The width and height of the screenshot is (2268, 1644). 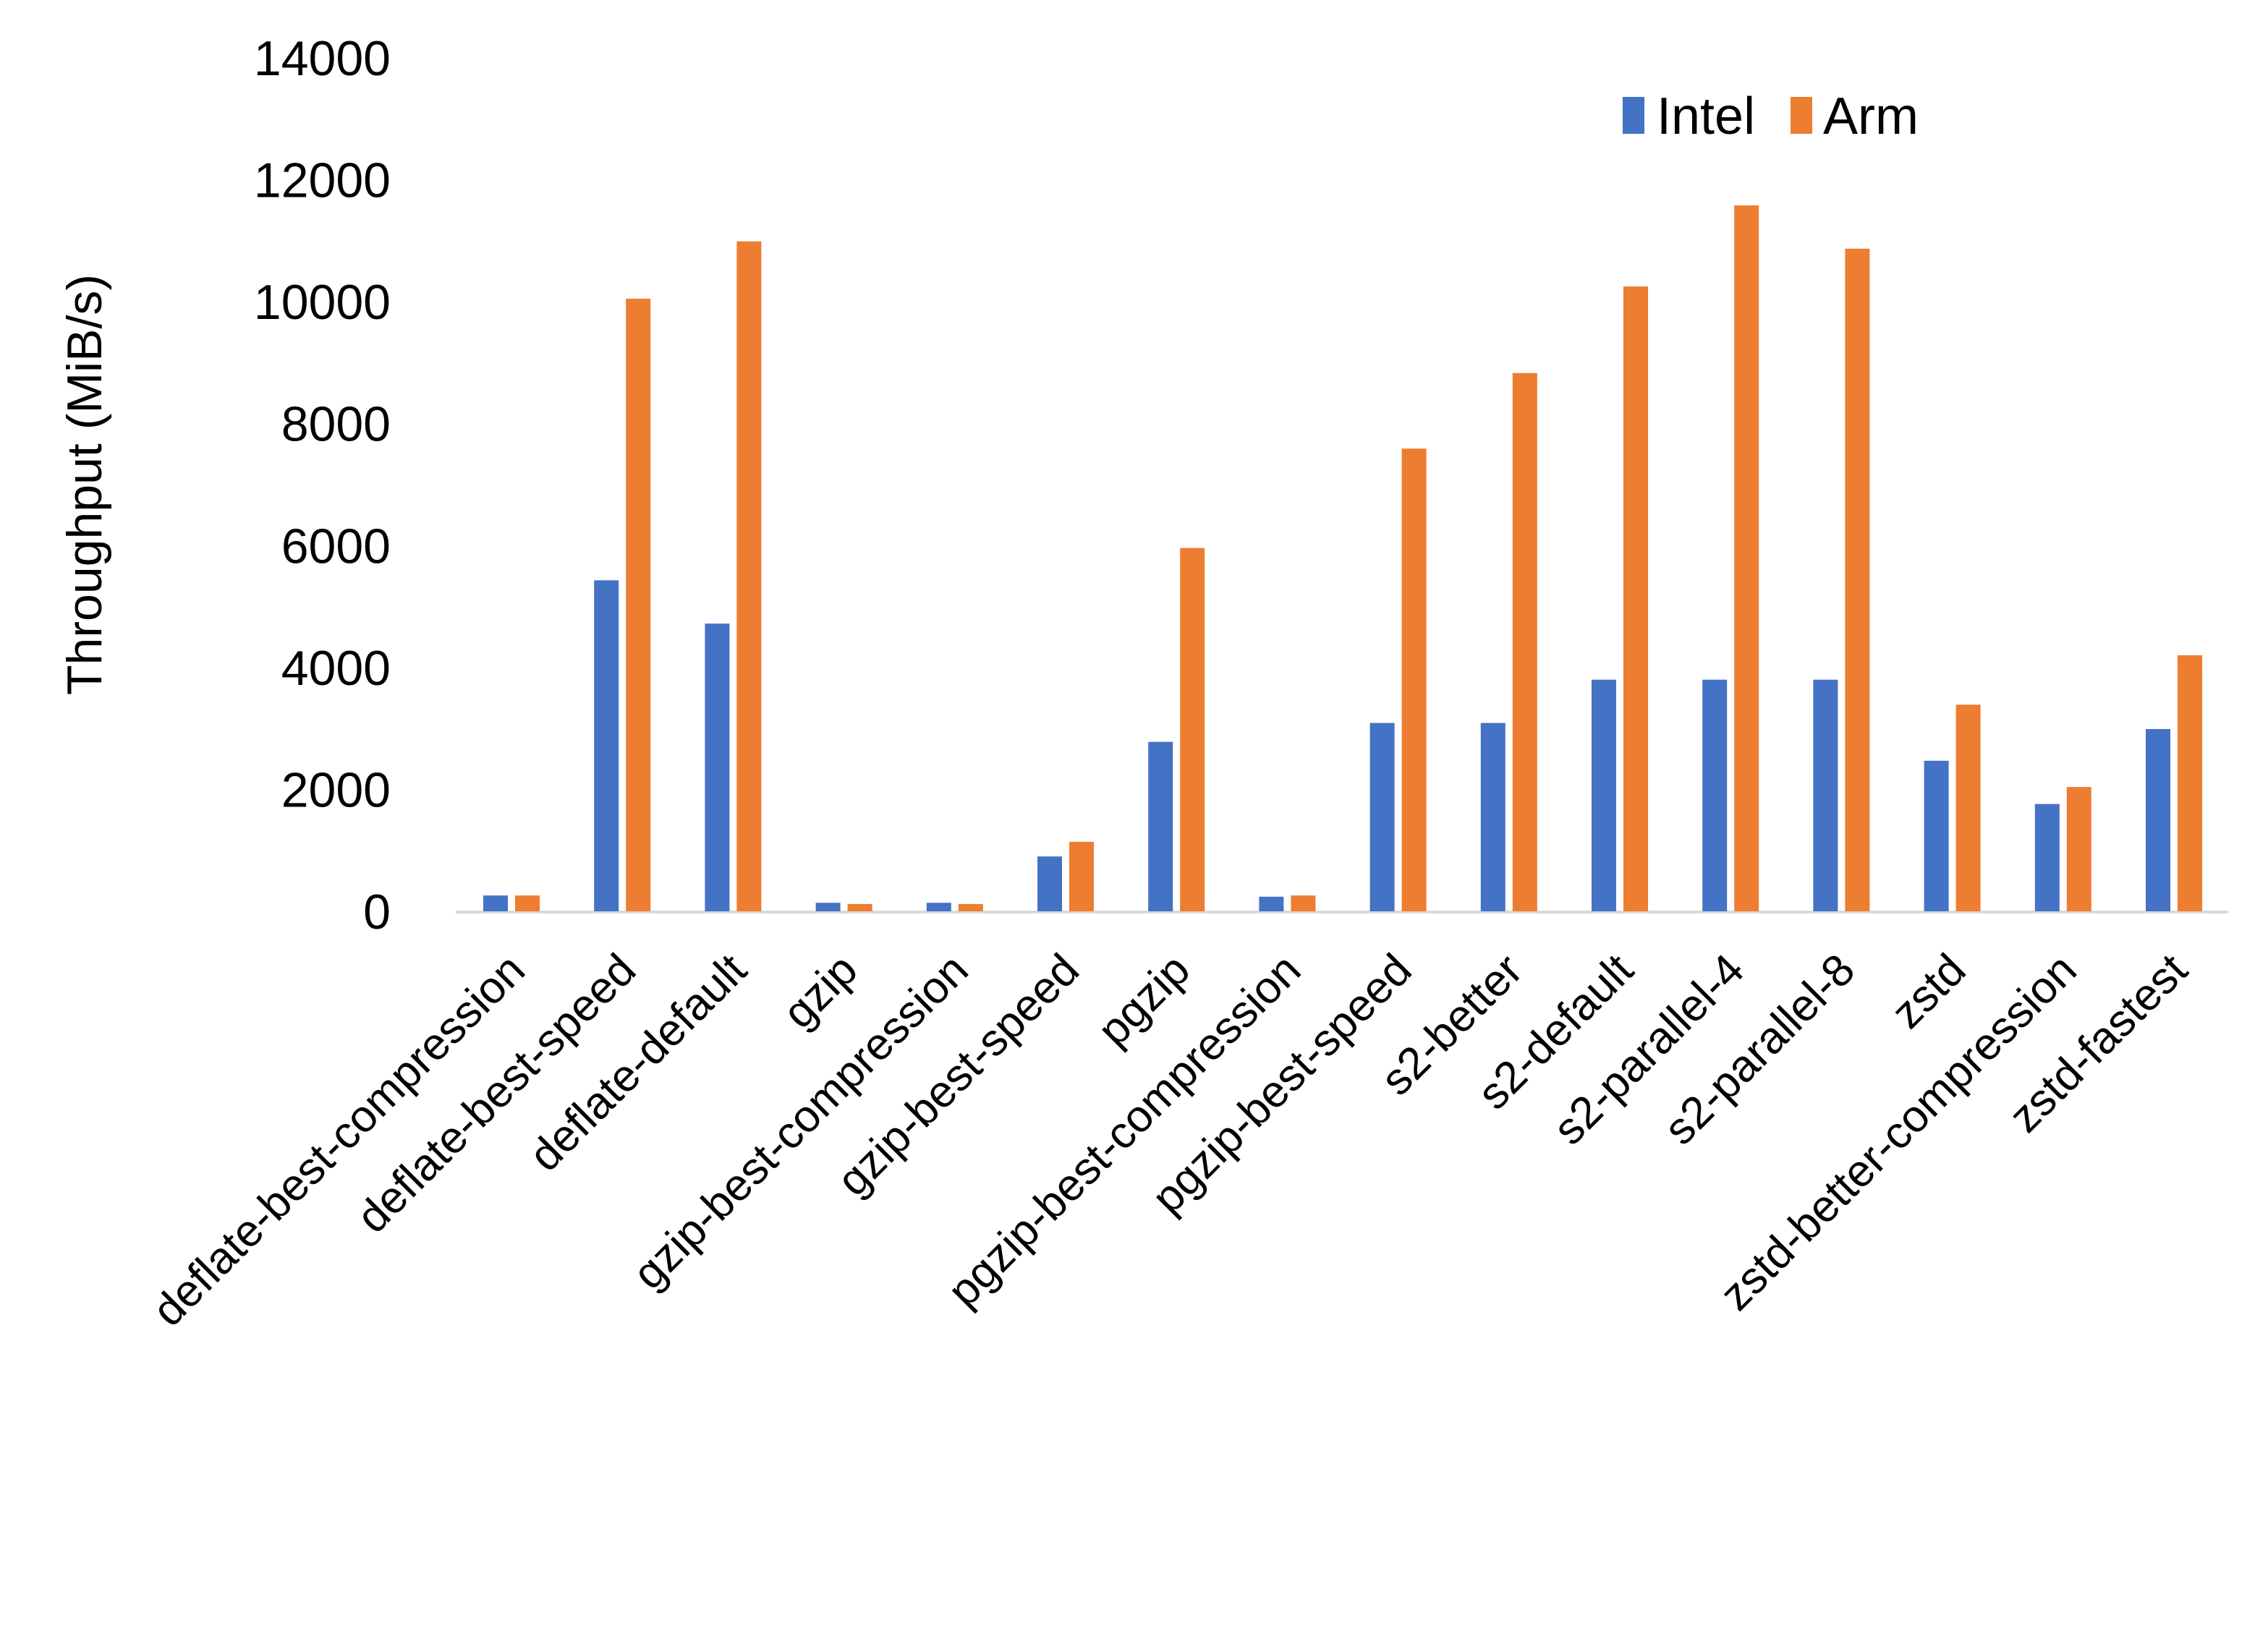 I want to click on y-tick-label: 10000, so click(x=322, y=302).